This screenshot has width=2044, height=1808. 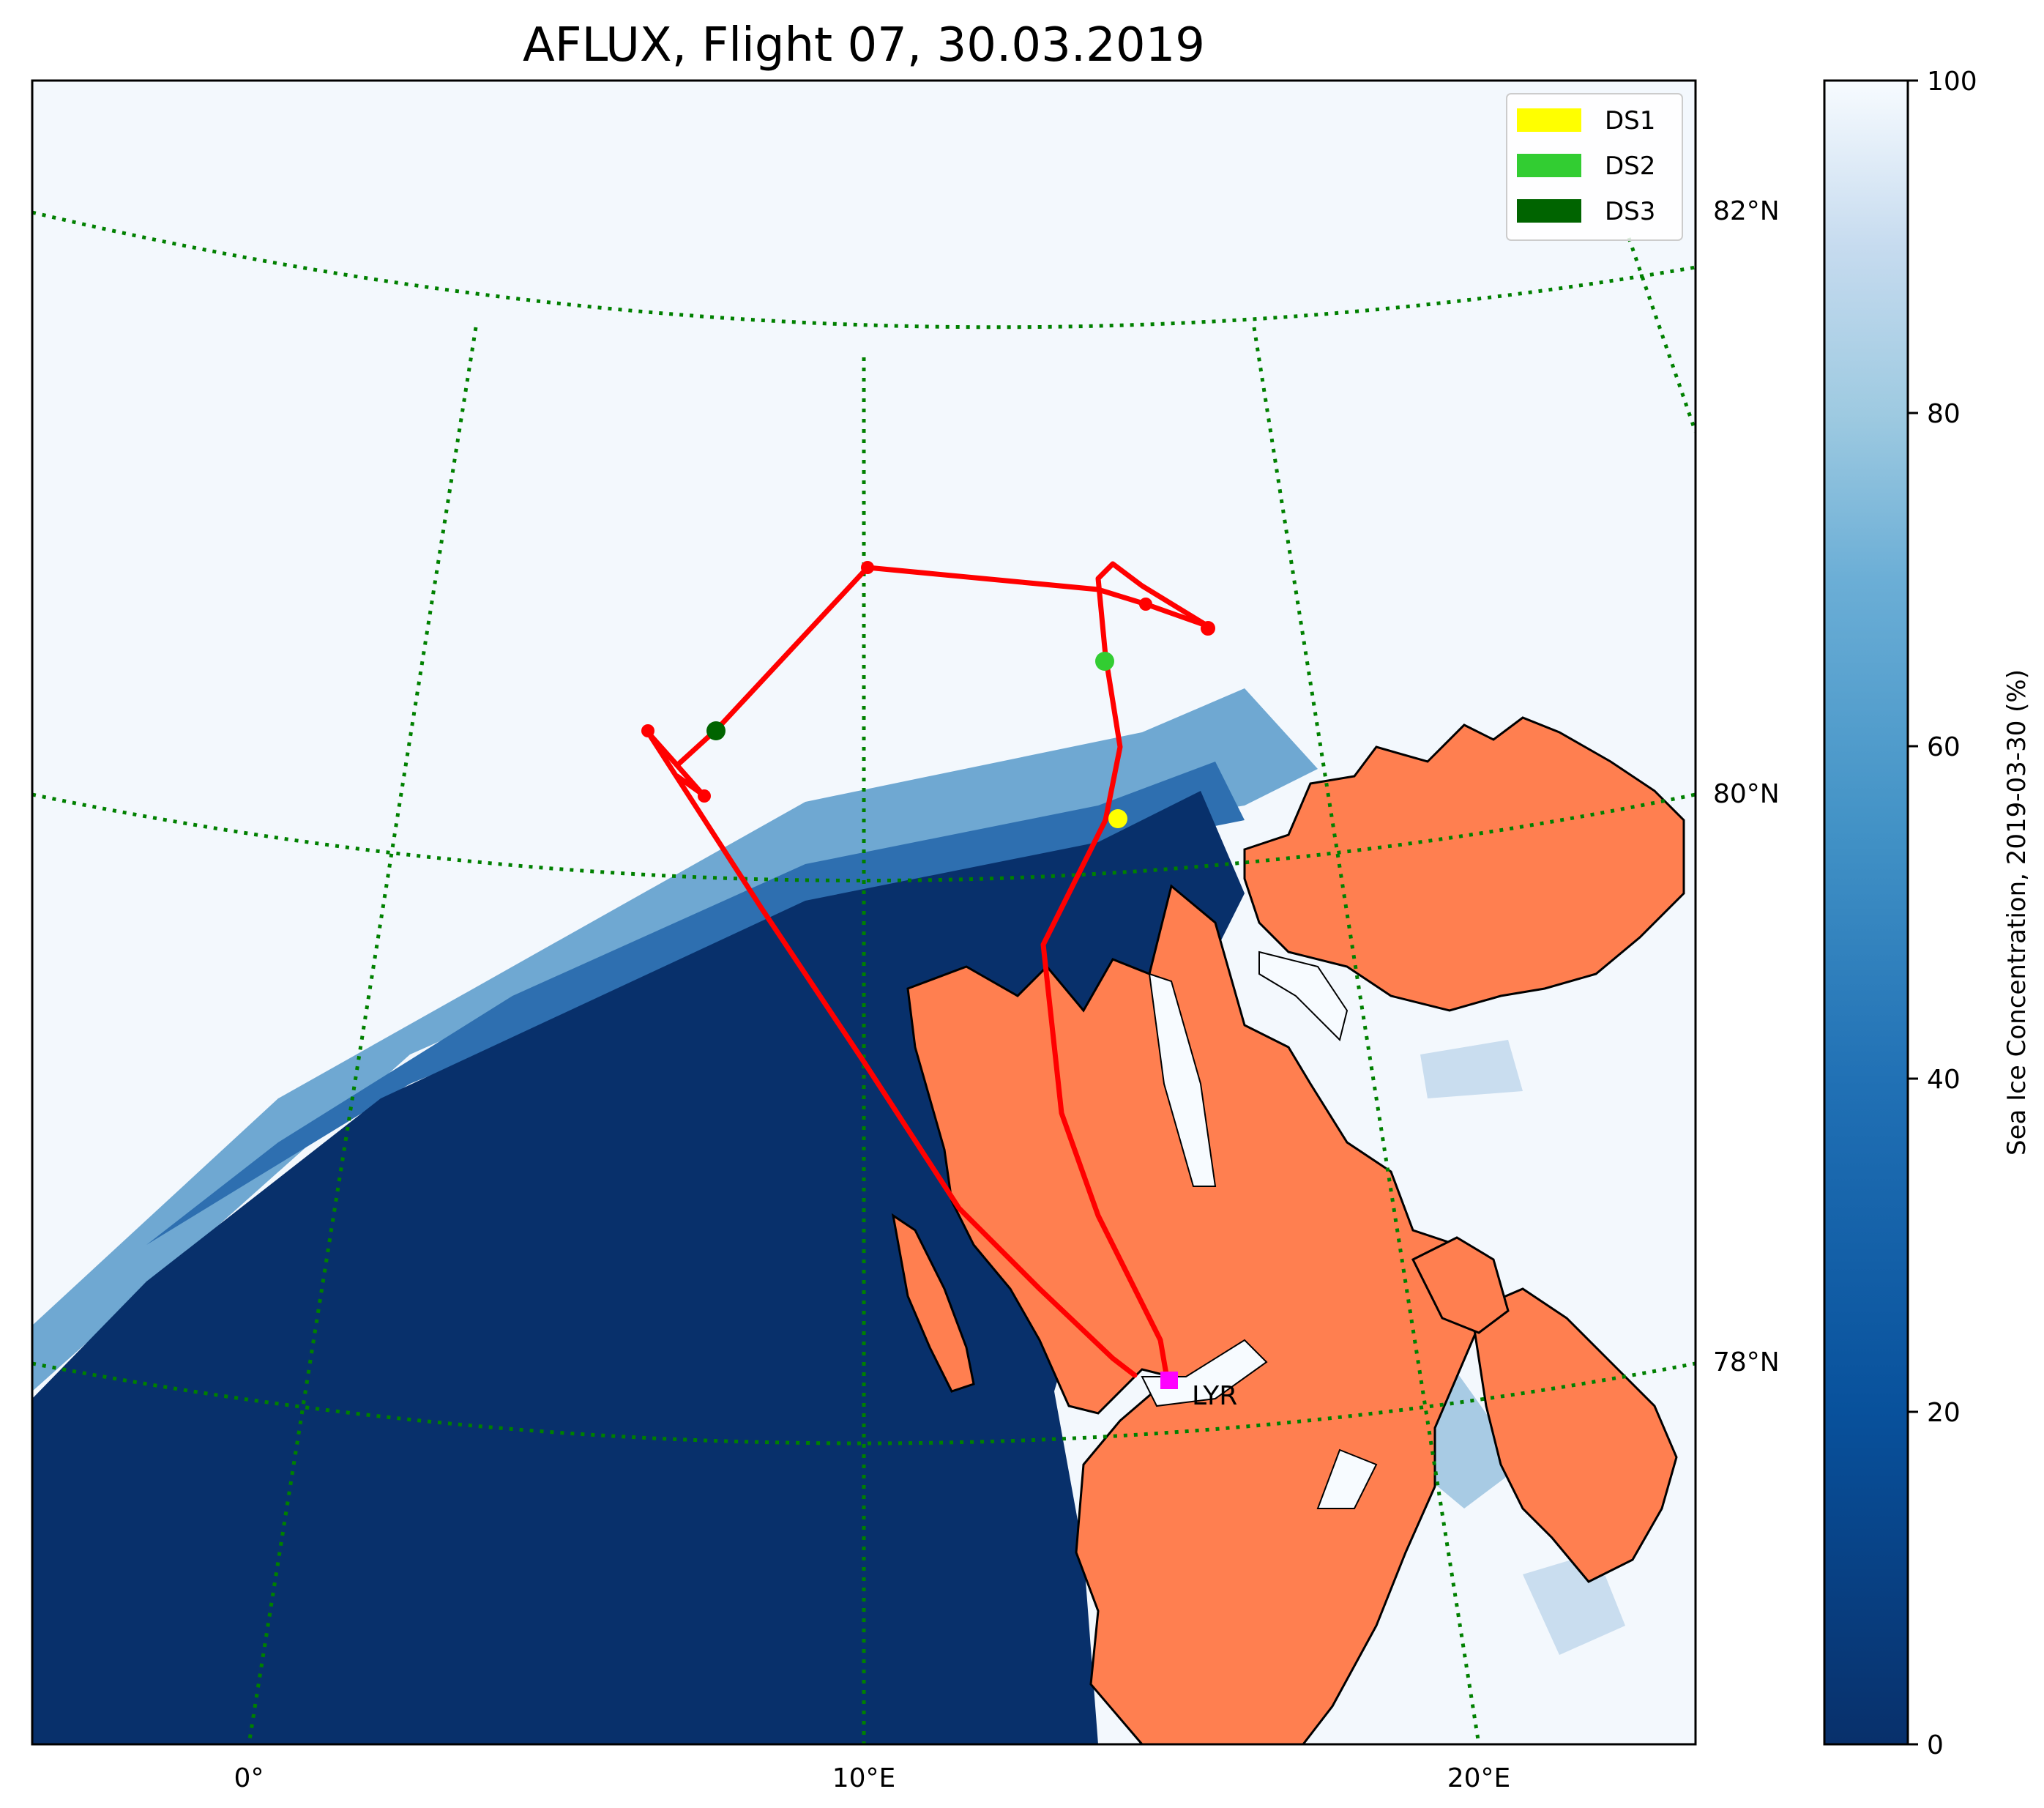 I want to click on parallel-80n, so click(x=864, y=837).